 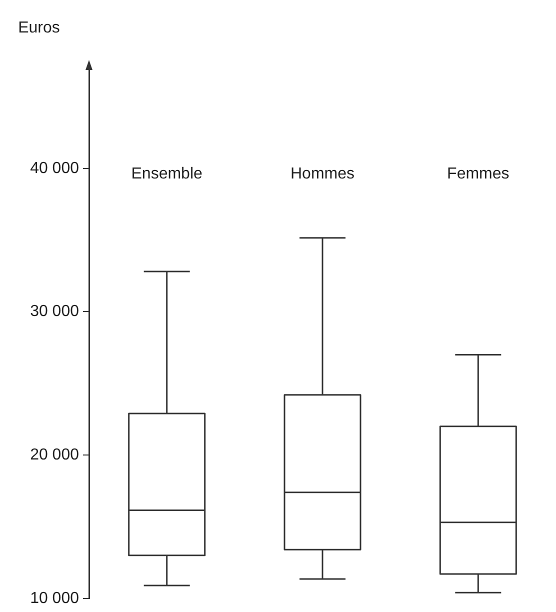 What do you see at coordinates (167, 173) in the screenshot?
I see `x-tick-label: Ensemble` at bounding box center [167, 173].